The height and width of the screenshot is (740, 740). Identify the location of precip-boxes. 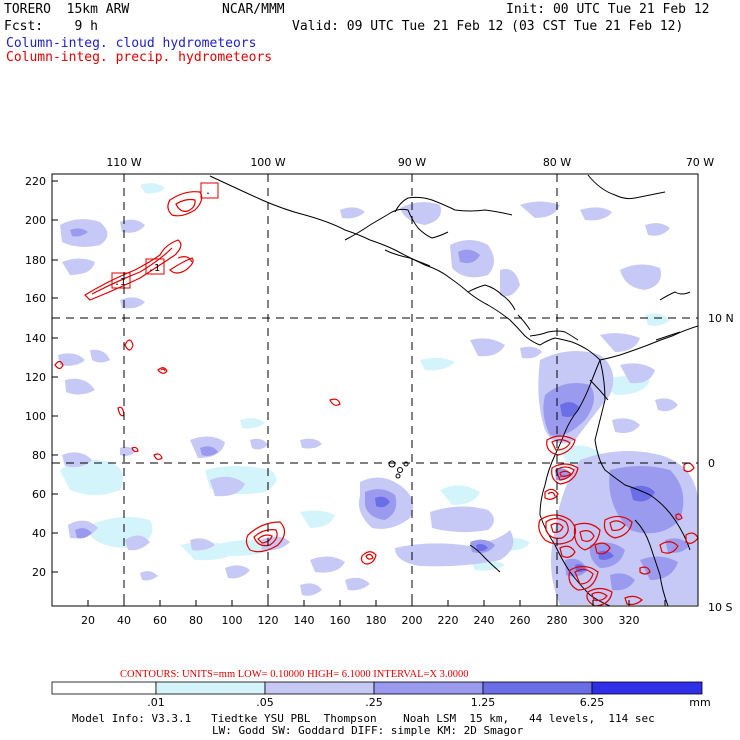
(165, 235).